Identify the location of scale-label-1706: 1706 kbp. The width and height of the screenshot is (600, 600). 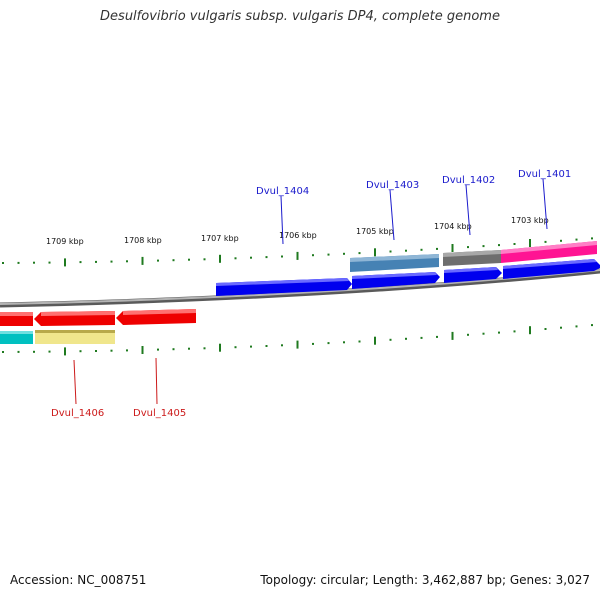
(298, 235).